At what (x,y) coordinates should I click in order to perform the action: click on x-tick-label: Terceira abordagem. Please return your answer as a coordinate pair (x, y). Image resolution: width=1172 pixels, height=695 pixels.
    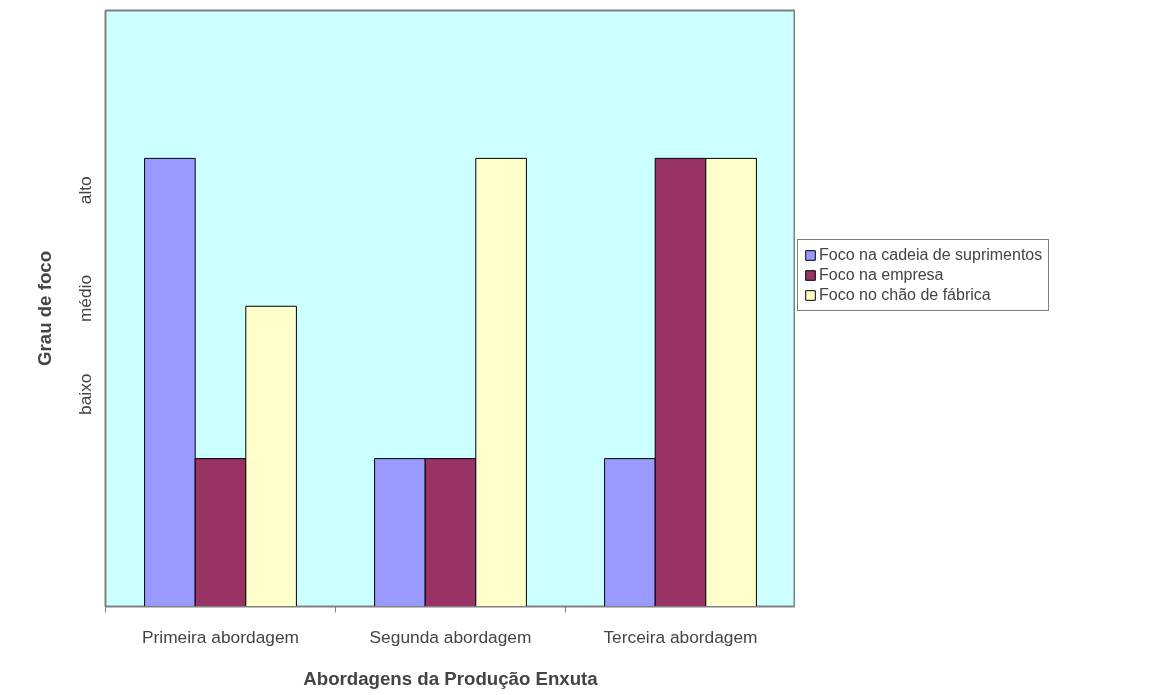
    Looking at the image, I should click on (680, 636).